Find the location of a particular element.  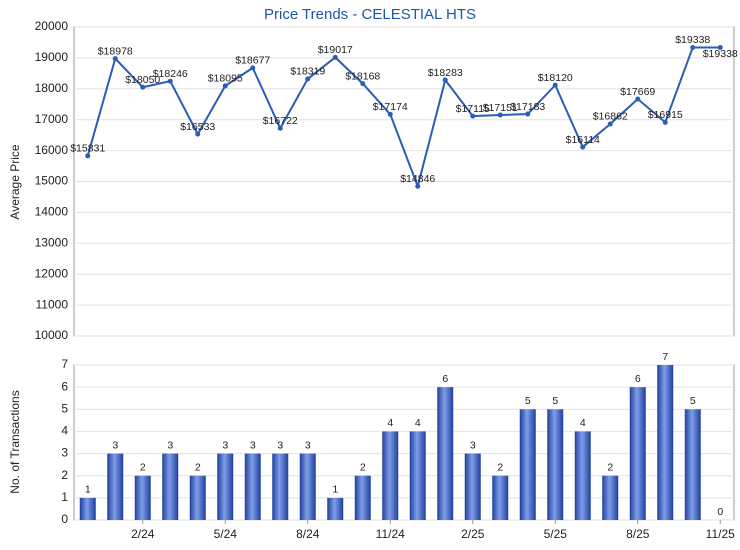

y-axis-label: No. of Transactions is located at coordinates (15, 441).